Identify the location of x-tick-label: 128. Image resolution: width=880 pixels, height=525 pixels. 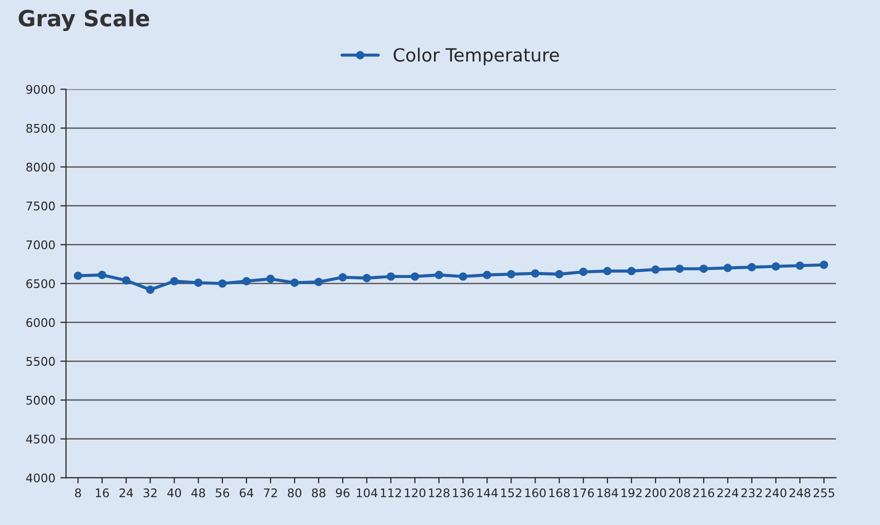
(439, 493).